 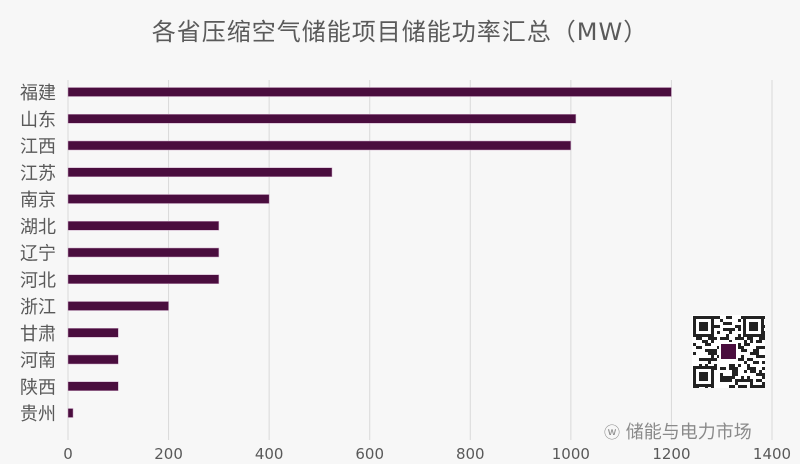 What do you see at coordinates (269, 454) in the screenshot?
I see `x-tick-label: 400` at bounding box center [269, 454].